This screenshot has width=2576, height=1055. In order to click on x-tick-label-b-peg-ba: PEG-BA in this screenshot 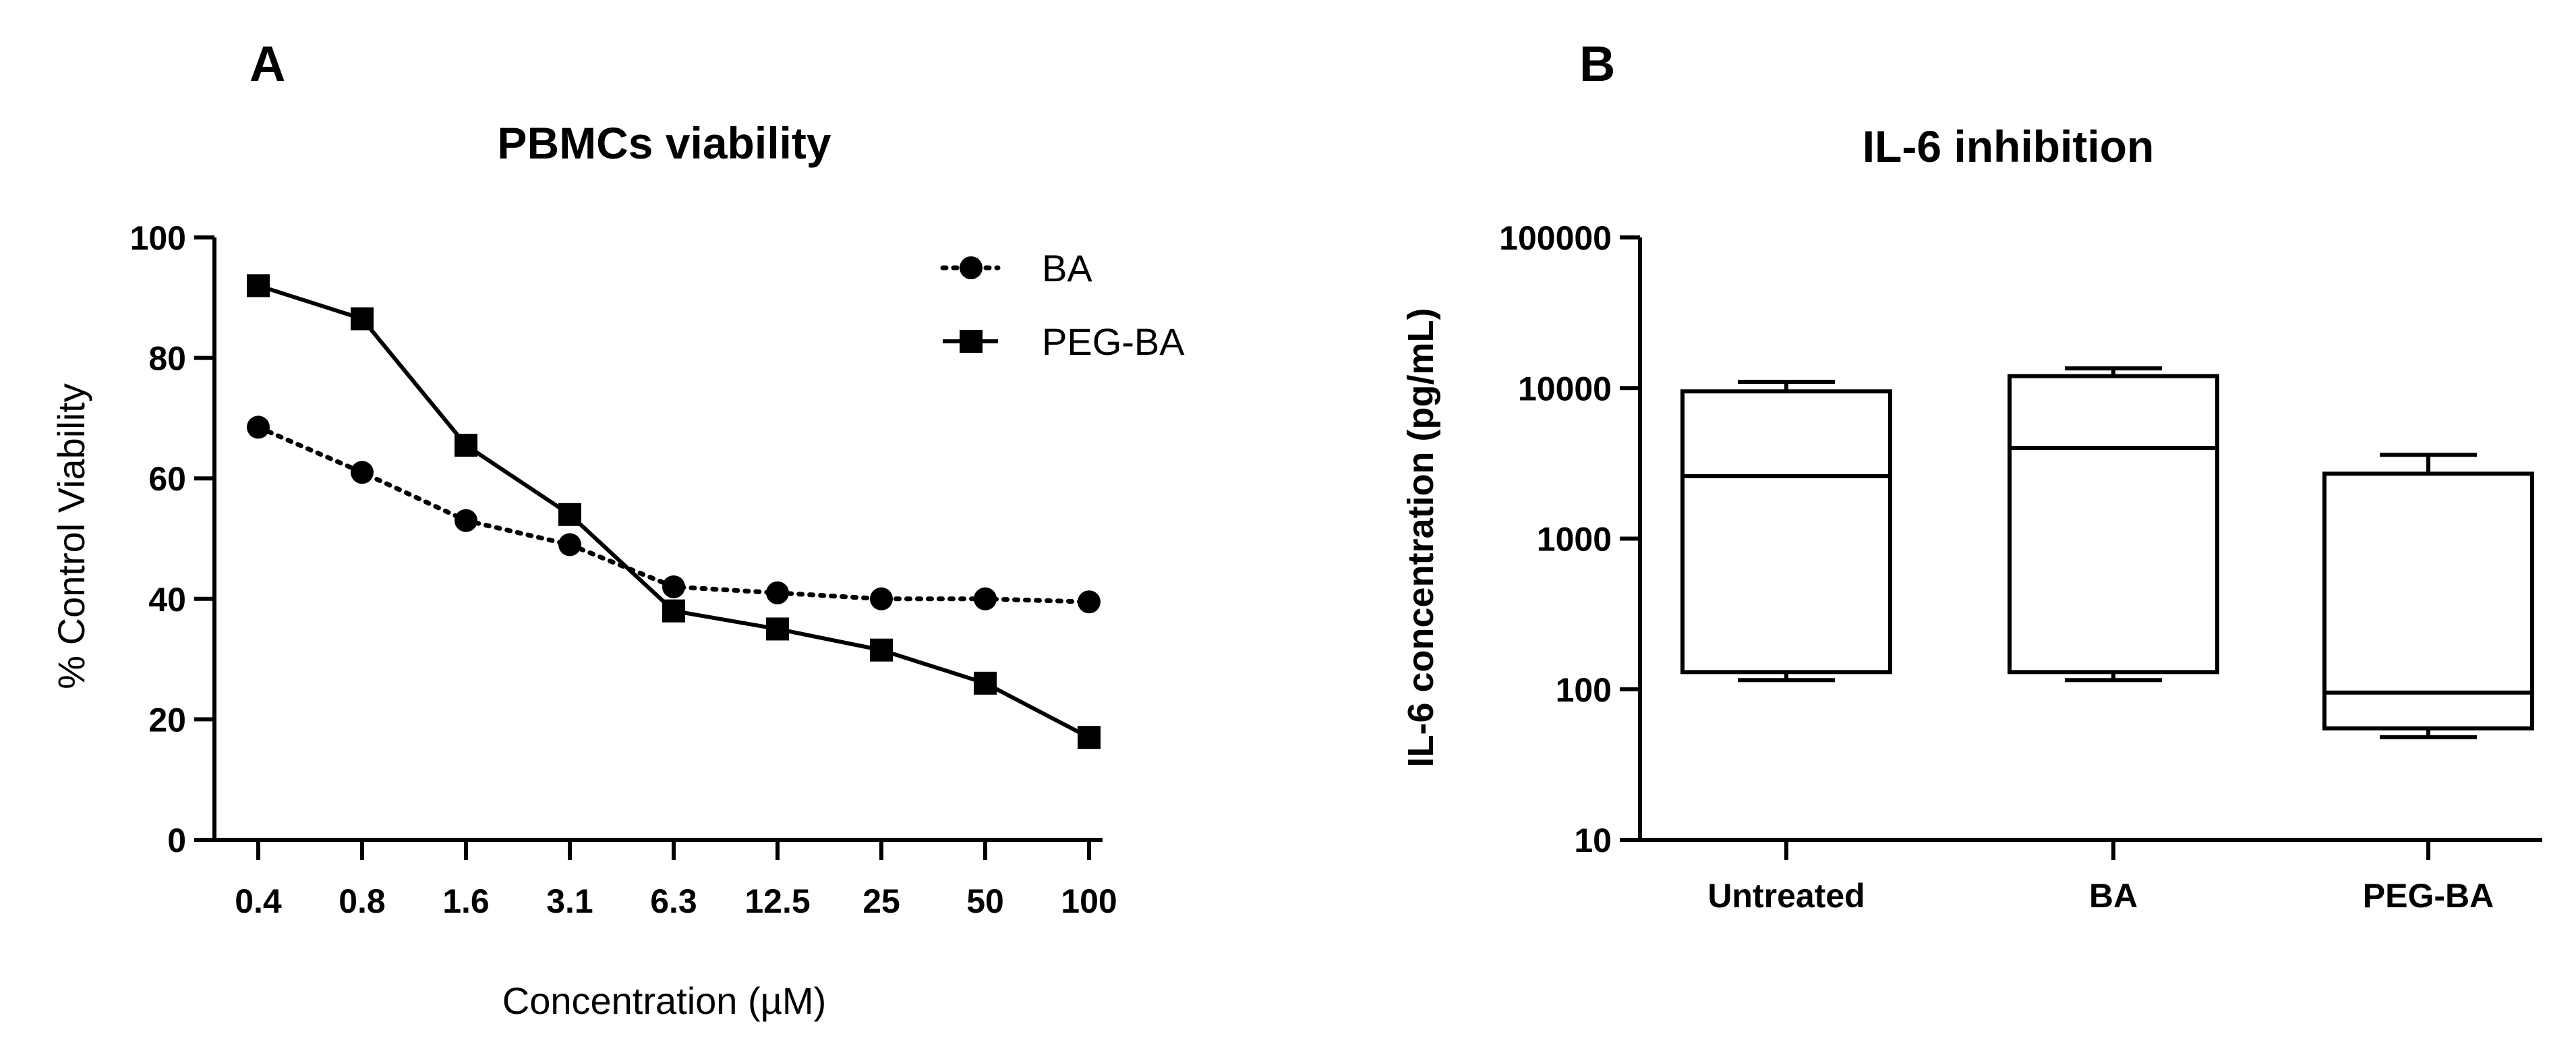, I will do `click(2428, 896)`.